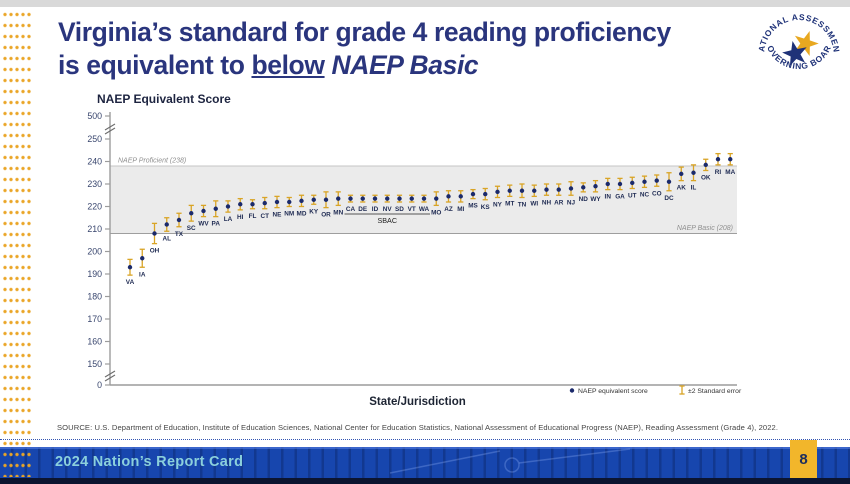  What do you see at coordinates (473, 194) in the screenshot?
I see `score-dot-MS` at bounding box center [473, 194].